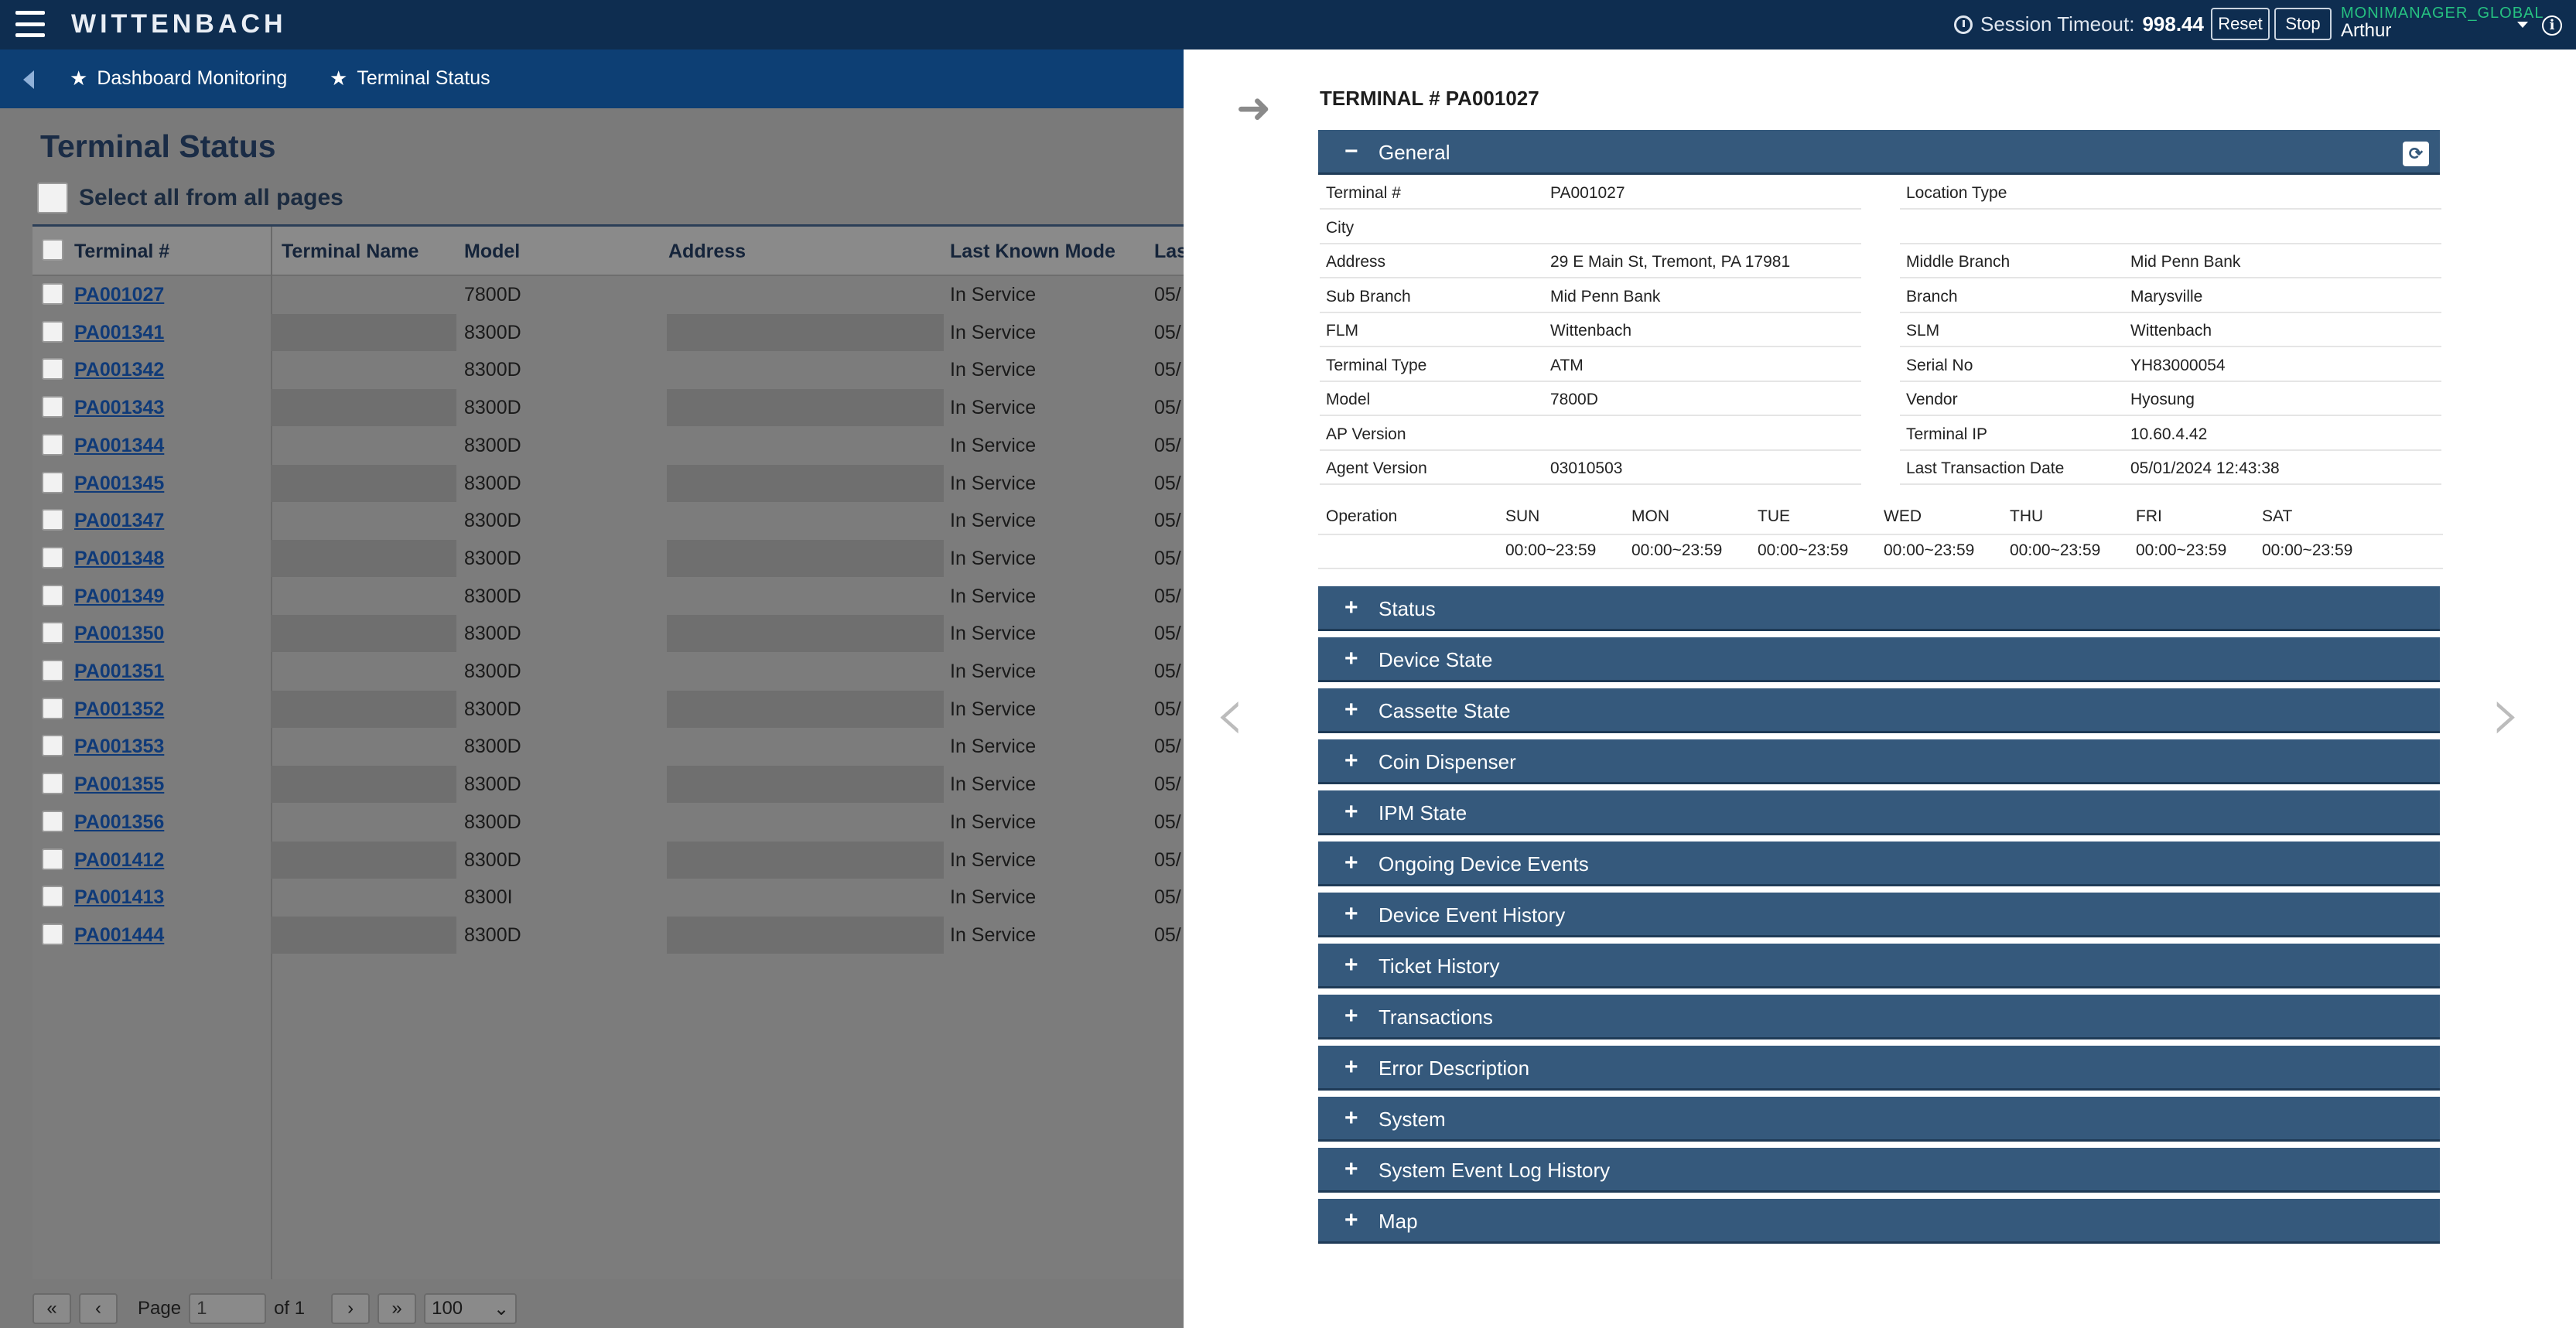 Image resolution: width=2576 pixels, height=1328 pixels. Describe the element at coordinates (2552, 25) in the screenshot. I see `info-icon: i` at that location.